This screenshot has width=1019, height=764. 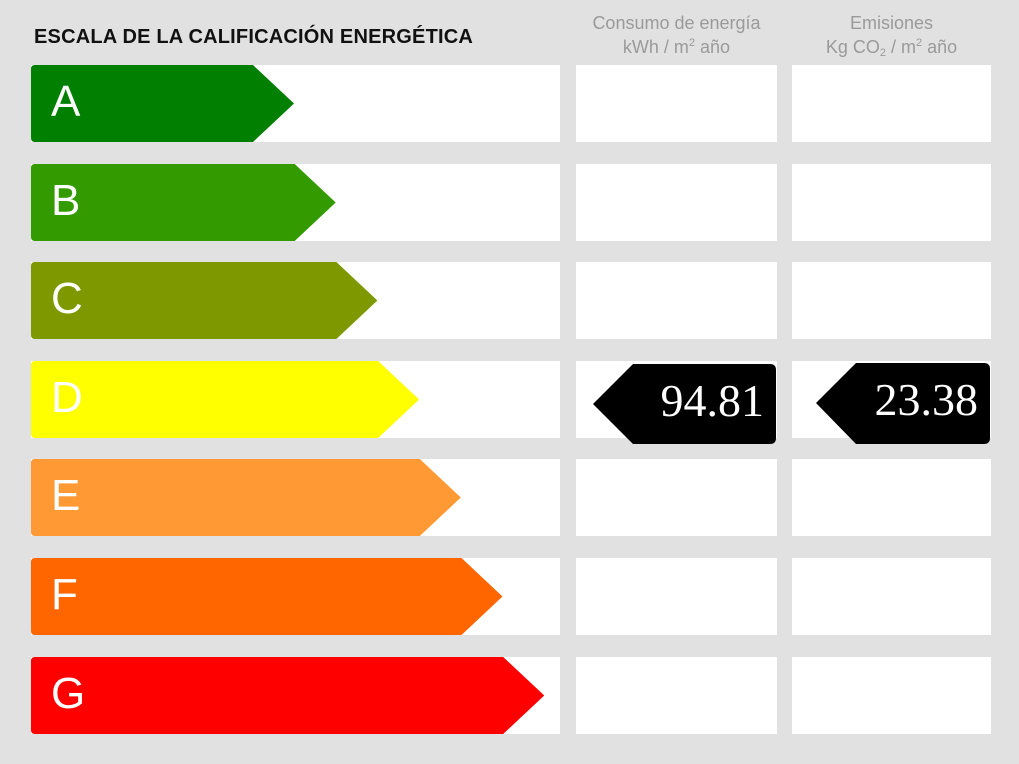 I want to click on emisiones-cell-b, so click(x=891, y=202).